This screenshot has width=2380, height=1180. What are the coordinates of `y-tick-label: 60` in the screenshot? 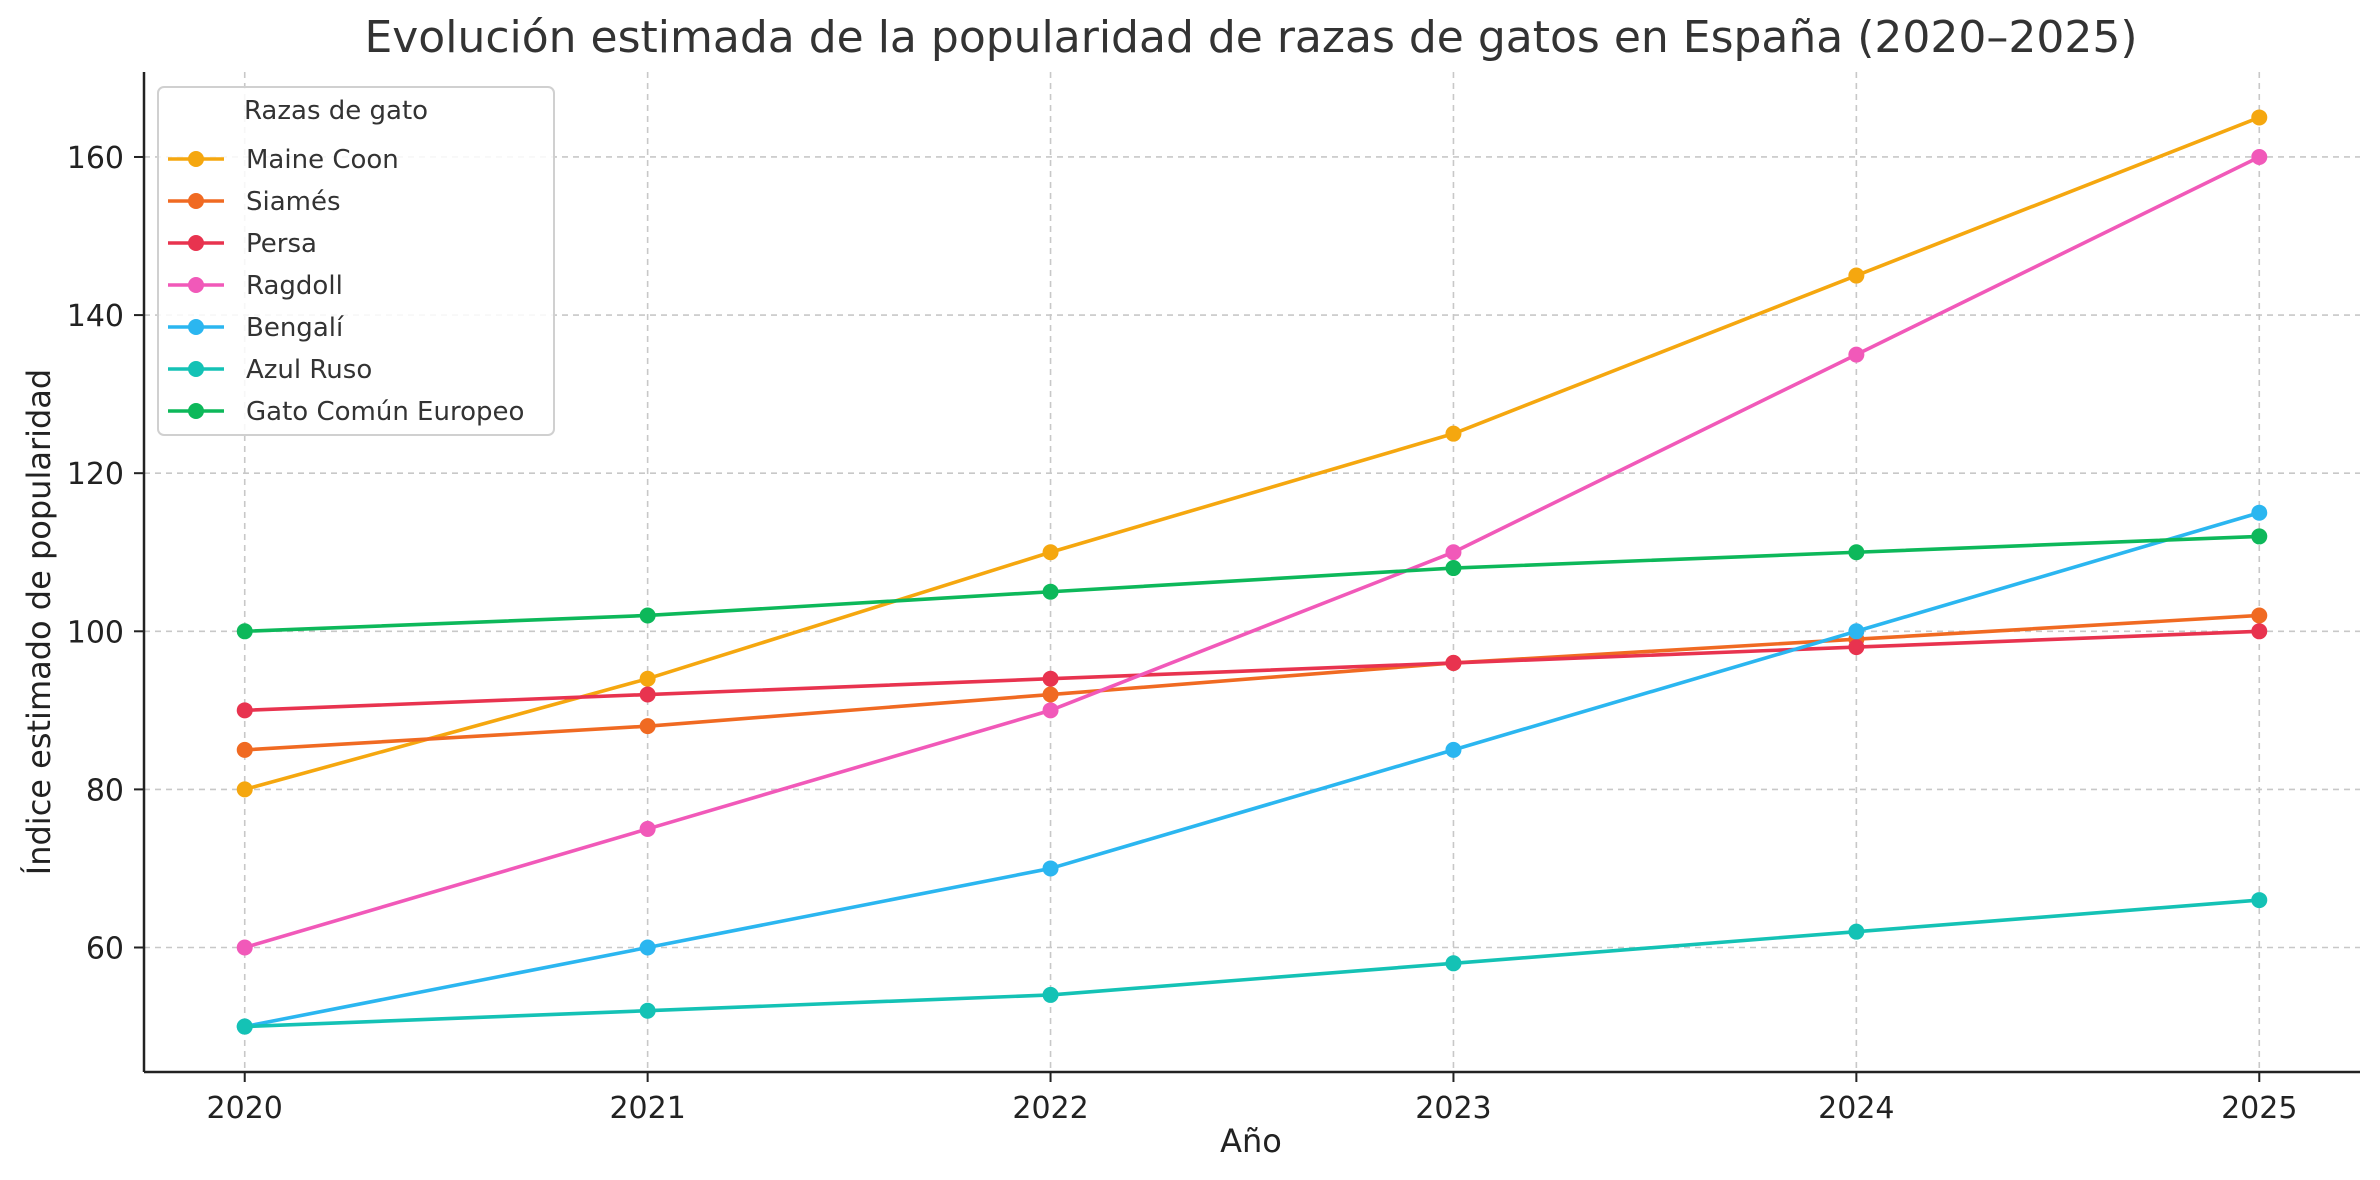 It's located at (105, 948).